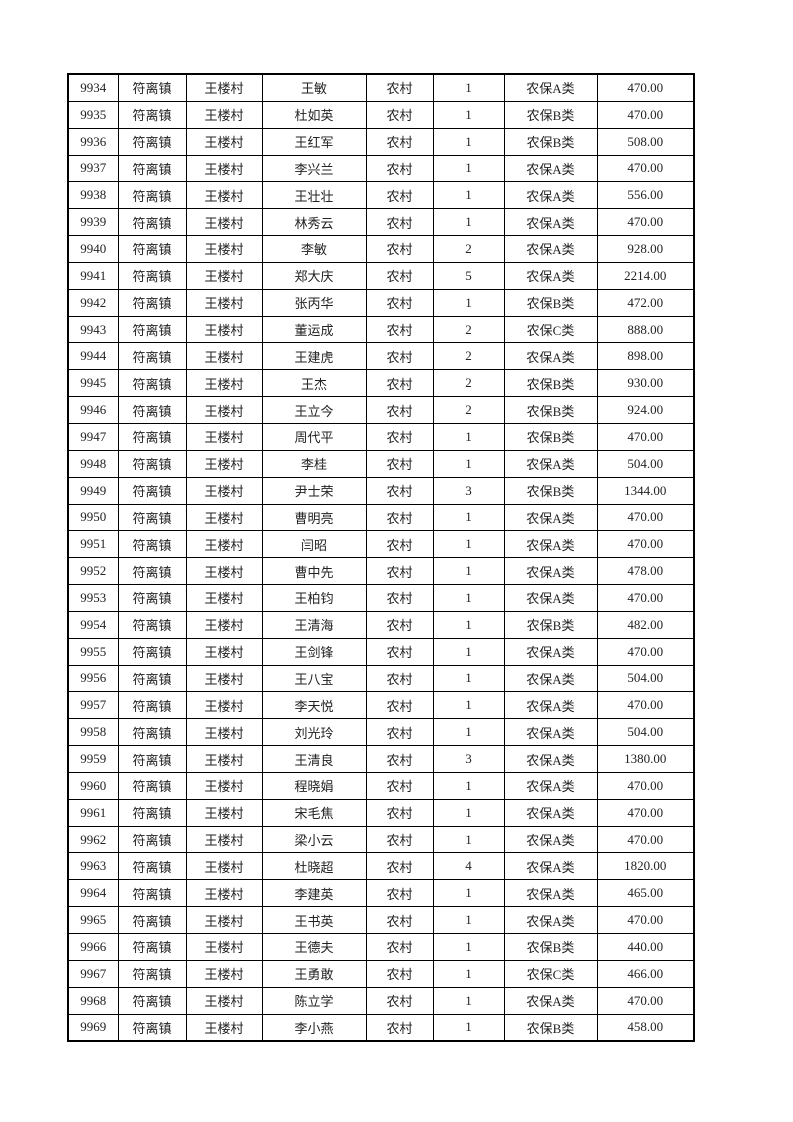 The height and width of the screenshot is (1122, 793). What do you see at coordinates (314, 383) in the screenshot?
I see `cell-name: 王杰` at bounding box center [314, 383].